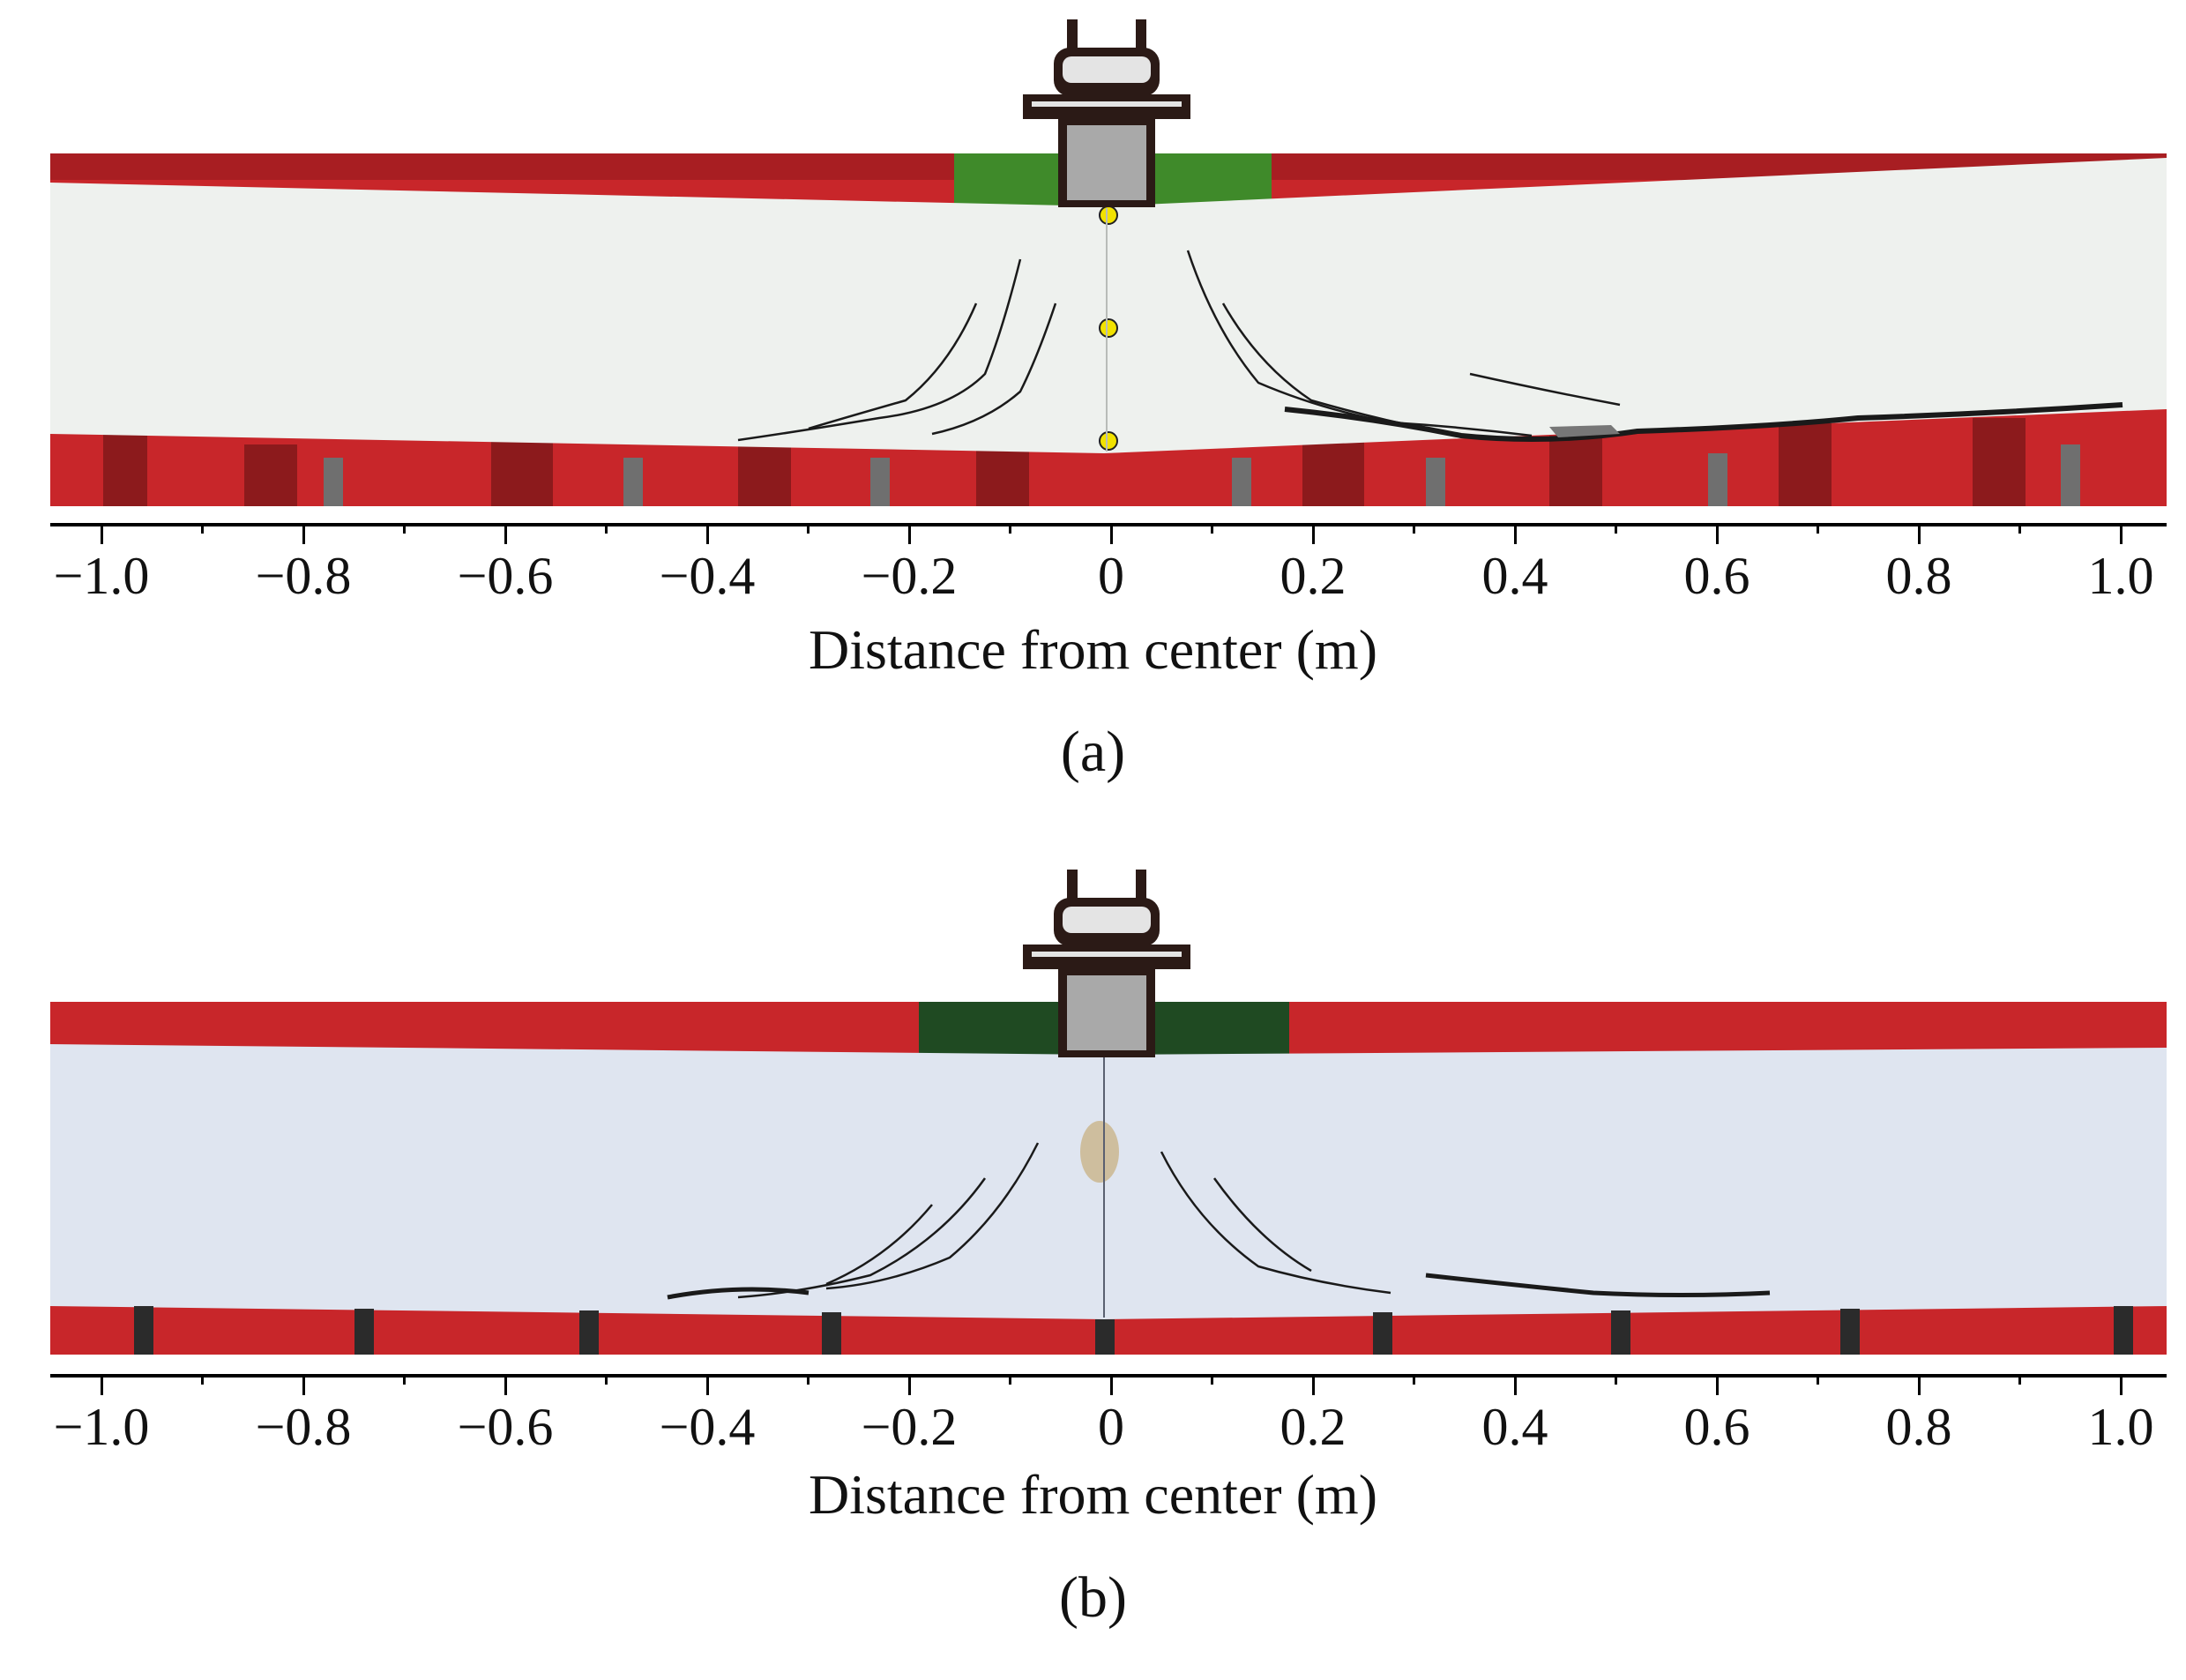 This screenshot has height=1680, width=2186. I want to click on loading-actuator-a, so click(1106, 113).